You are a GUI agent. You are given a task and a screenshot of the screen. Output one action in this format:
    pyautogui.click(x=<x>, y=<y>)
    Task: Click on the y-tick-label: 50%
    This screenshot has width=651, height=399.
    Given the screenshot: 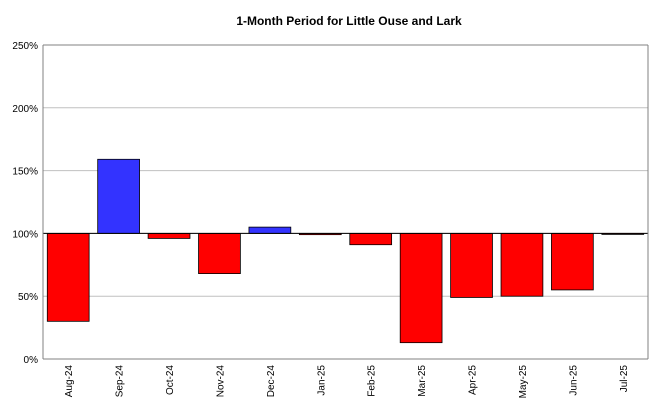 What is the action you would take?
    pyautogui.click(x=28, y=297)
    